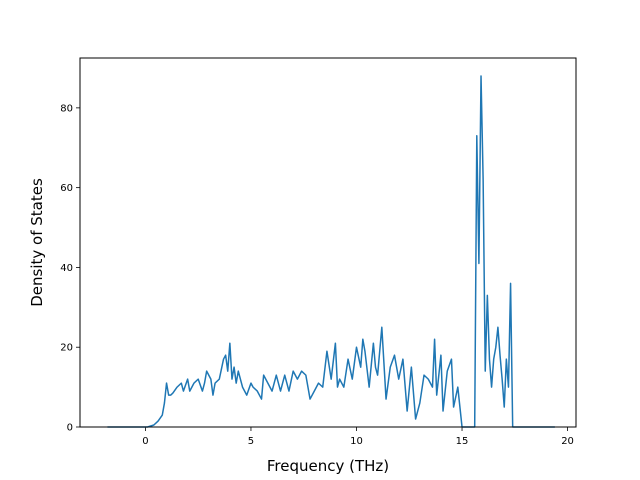 This screenshot has height=480, width=640. I want to click on x-tick-label: 5, so click(251, 441).